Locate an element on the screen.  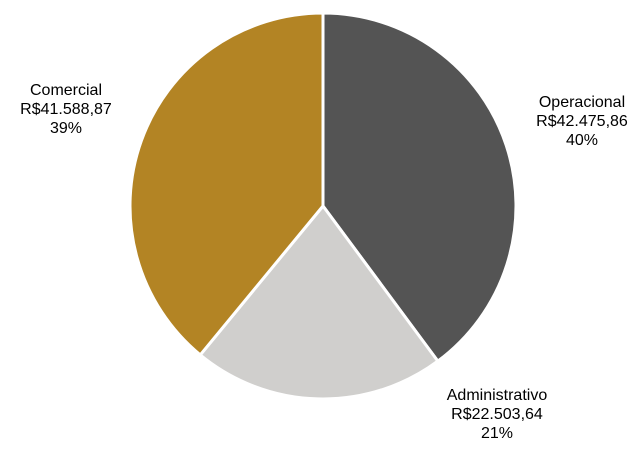
slice-label-value-administrativo: R$22.503,64 is located at coordinates (497, 414).